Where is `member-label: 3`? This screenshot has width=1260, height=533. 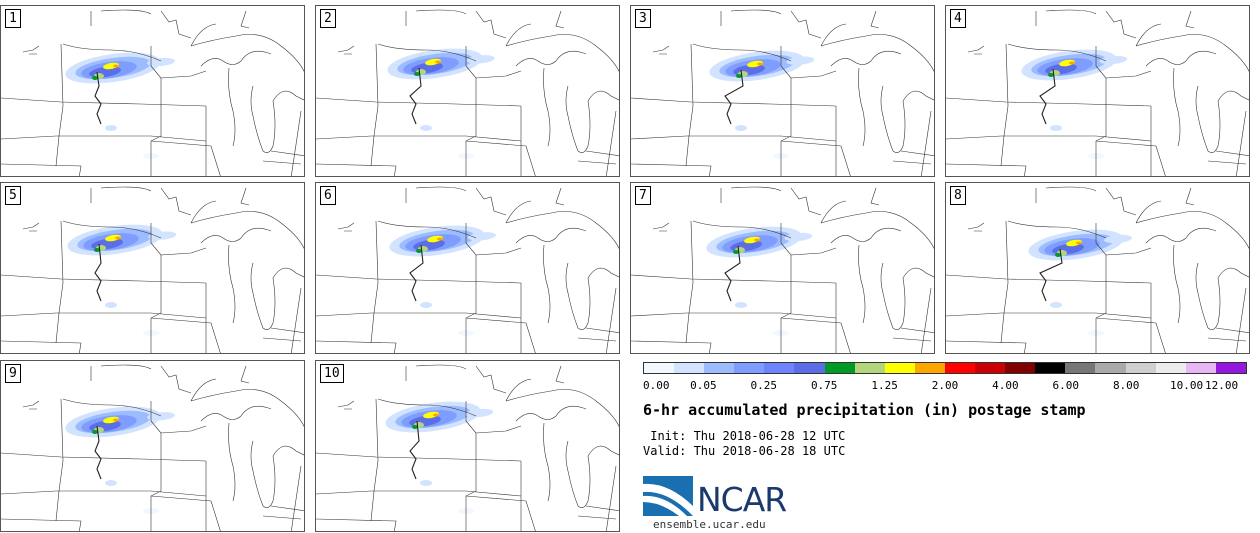 member-label: 3 is located at coordinates (643, 18).